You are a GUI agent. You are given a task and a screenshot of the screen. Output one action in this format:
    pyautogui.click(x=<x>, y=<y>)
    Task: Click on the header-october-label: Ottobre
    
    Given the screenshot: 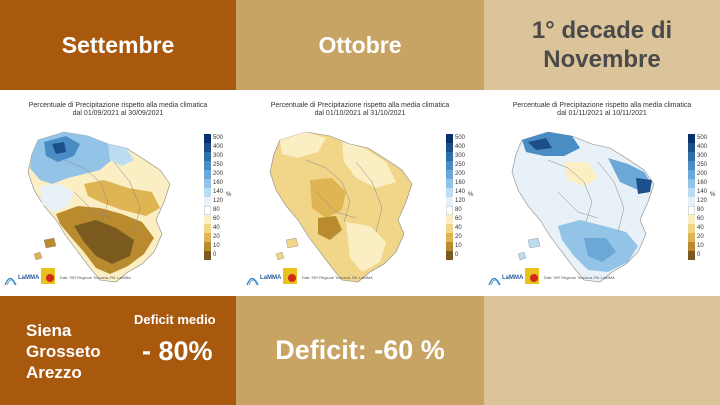 What is the action you would take?
    pyautogui.click(x=360, y=44)
    